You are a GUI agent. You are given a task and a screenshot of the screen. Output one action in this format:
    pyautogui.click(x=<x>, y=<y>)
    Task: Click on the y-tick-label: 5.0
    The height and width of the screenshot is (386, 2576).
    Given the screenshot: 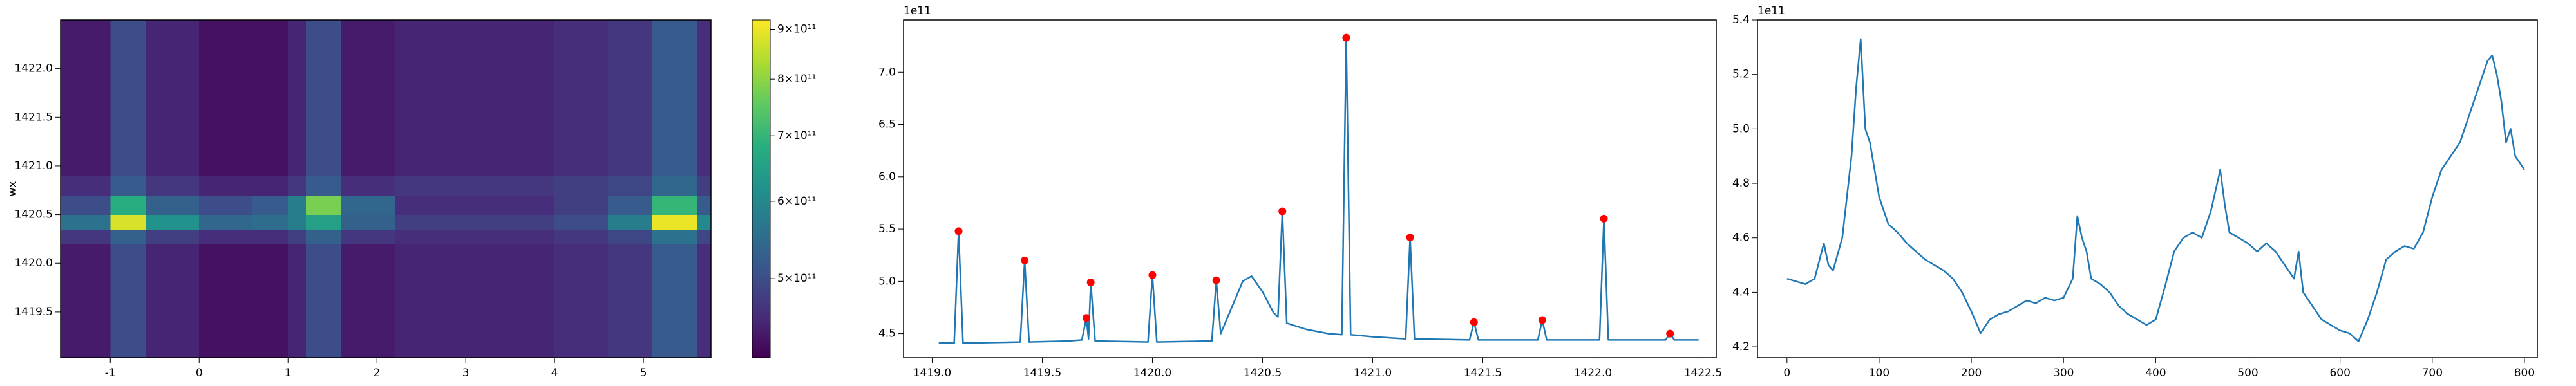 What is the action you would take?
    pyautogui.click(x=1741, y=128)
    